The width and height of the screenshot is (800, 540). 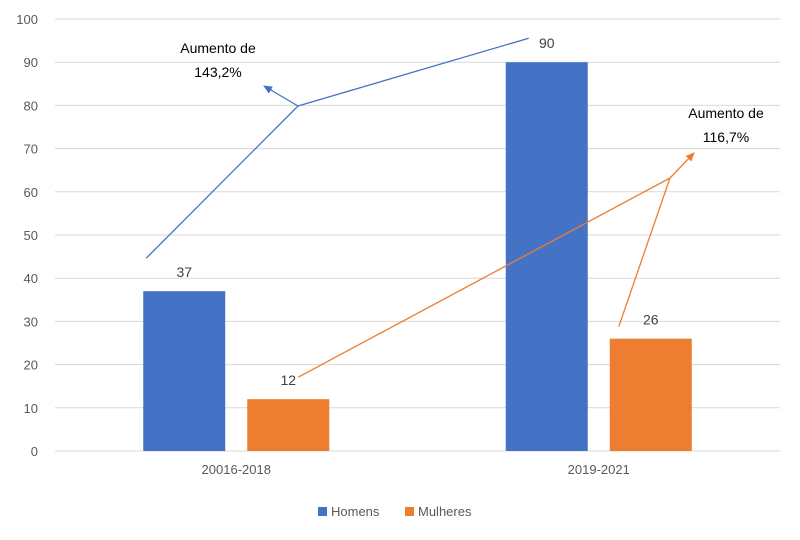 I want to click on data-label: 90, so click(x=547, y=43).